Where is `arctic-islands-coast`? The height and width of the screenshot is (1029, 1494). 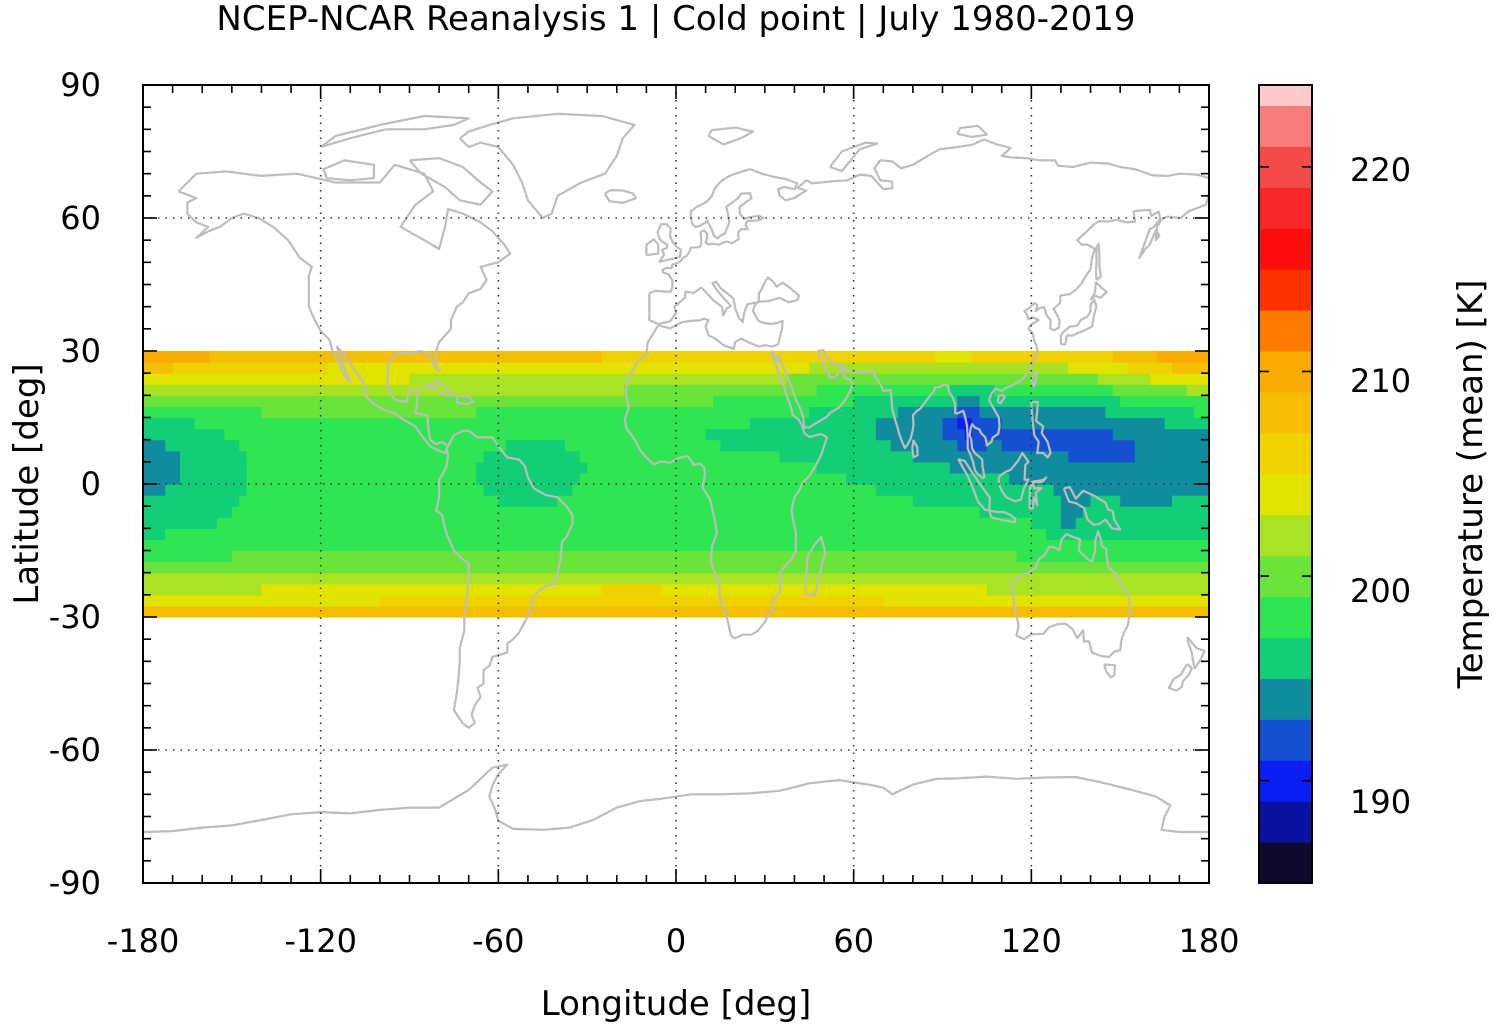 arctic-islands-coast is located at coordinates (395, 131).